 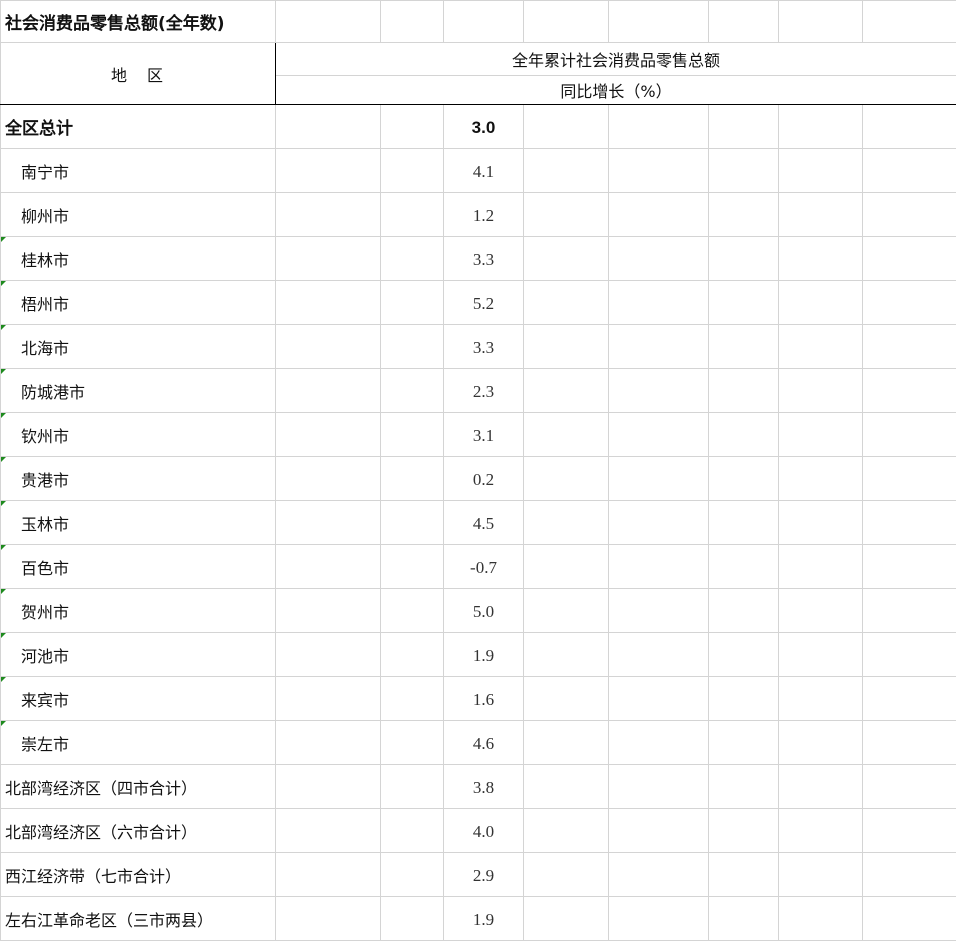 I want to click on growth-value-cell: 1.6, so click(x=484, y=699).